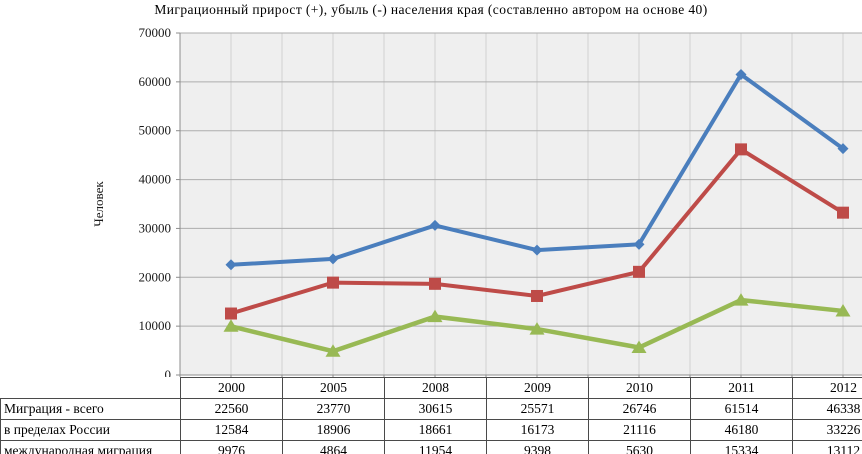 The width and height of the screenshot is (862, 454). Describe the element at coordinates (741, 409) in the screenshot. I see `value-cell: 61514` at that location.